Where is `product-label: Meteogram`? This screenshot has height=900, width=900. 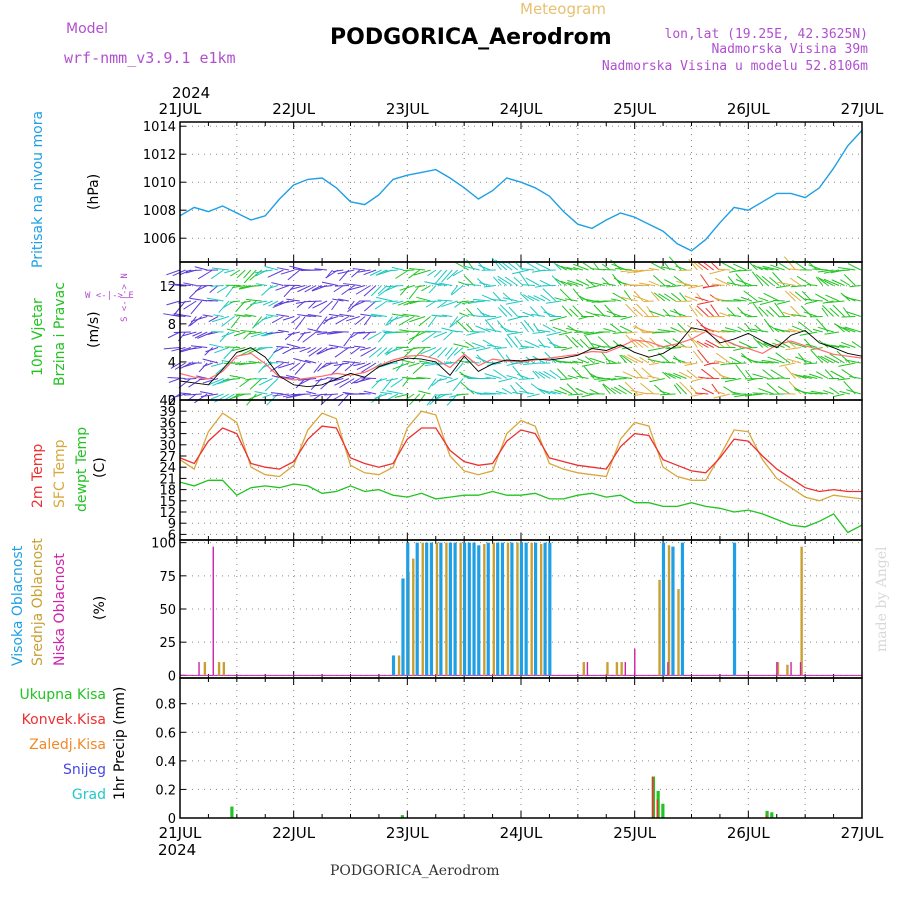
product-label: Meteogram is located at coordinates (563, 9).